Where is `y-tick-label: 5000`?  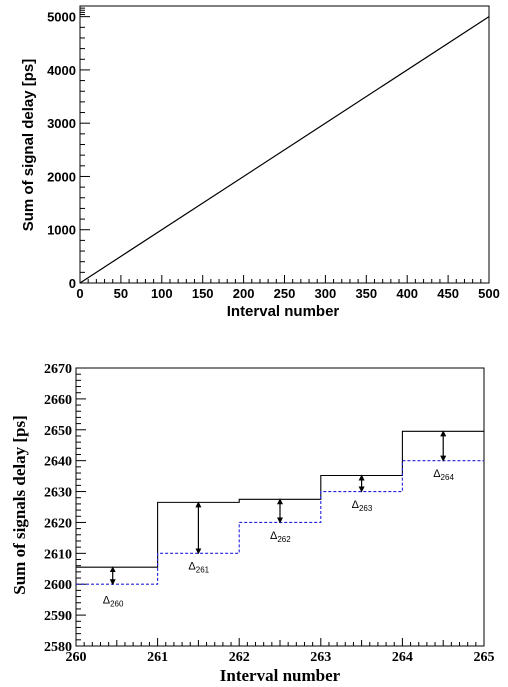 y-tick-label: 5000 is located at coordinates (61, 17).